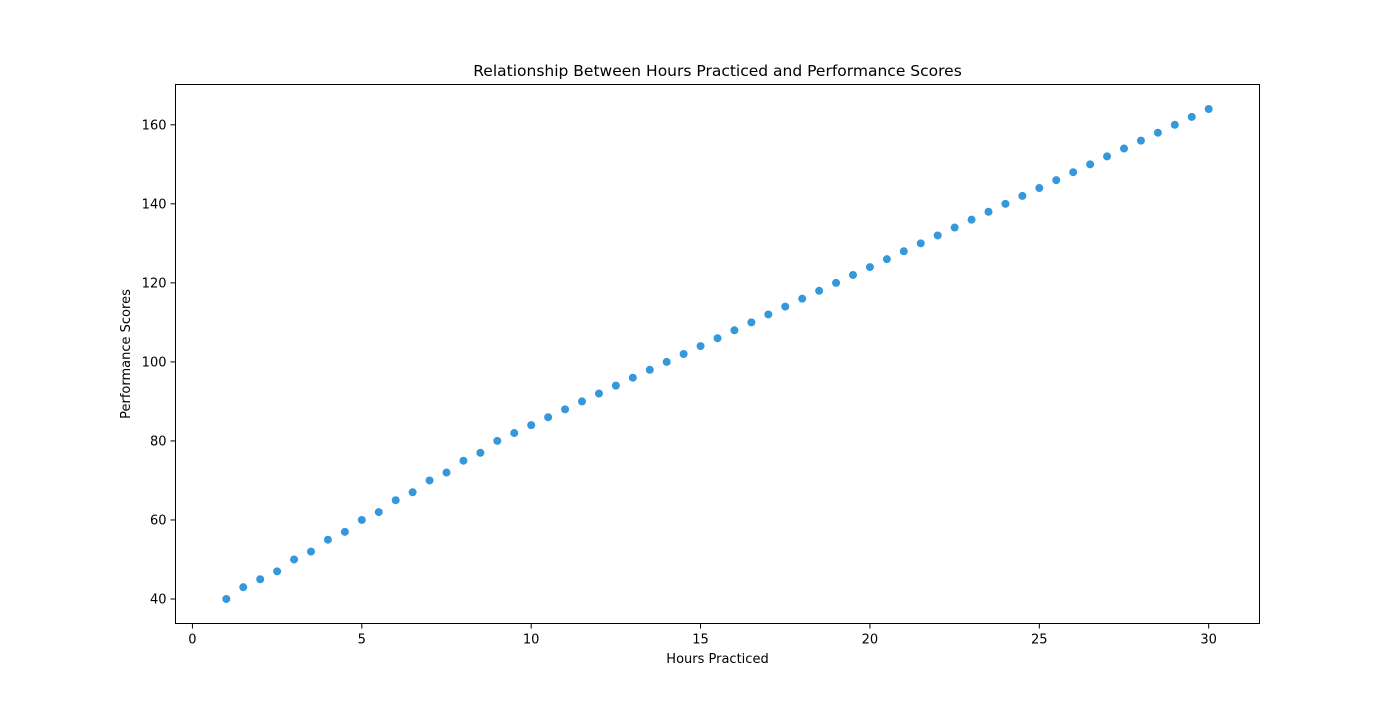 The height and width of the screenshot is (704, 1400). I want to click on x-tick-label: 0, so click(192, 640).